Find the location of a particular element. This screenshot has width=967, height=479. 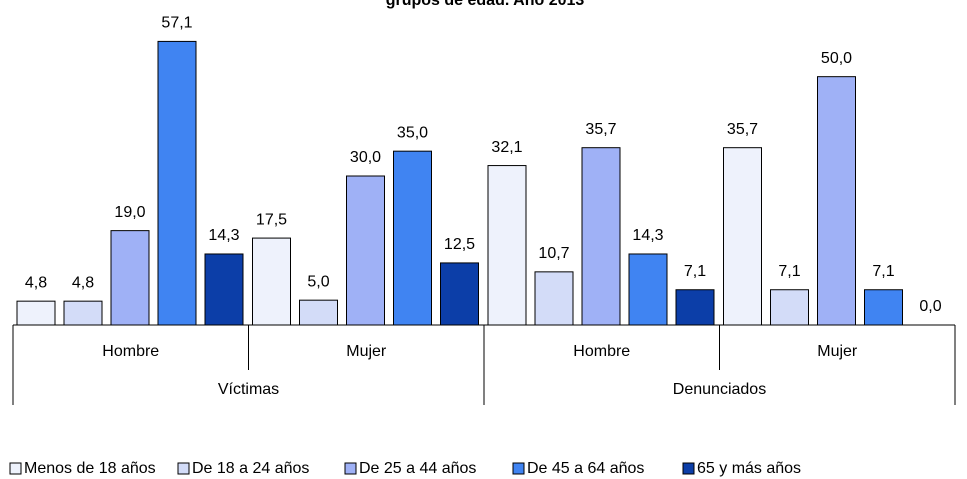

group-label: Víctimas is located at coordinates (248, 389).